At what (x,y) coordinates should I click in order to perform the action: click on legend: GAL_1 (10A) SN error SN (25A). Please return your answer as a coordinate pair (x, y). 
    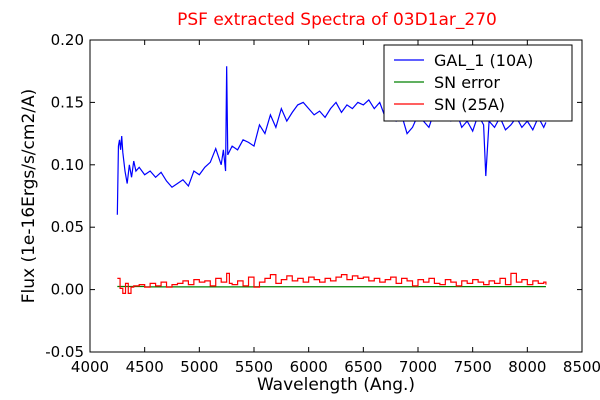
    Looking at the image, I should click on (478, 83).